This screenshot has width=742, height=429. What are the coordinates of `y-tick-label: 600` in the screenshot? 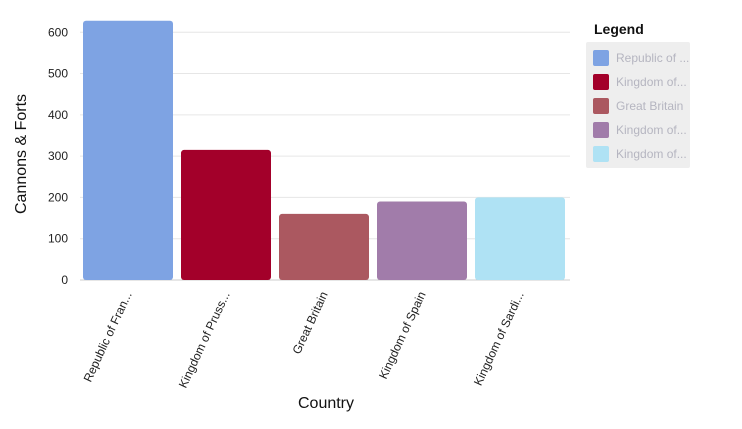 It's located at (58, 32).